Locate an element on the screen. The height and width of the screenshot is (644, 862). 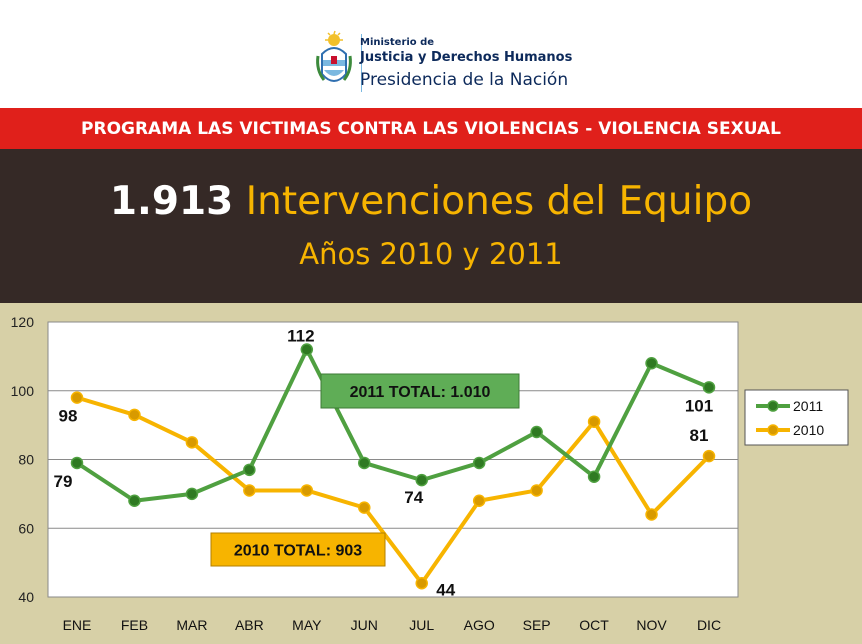
annotation-text-2010: 2010 TOTAL: 903 is located at coordinates (298, 551).